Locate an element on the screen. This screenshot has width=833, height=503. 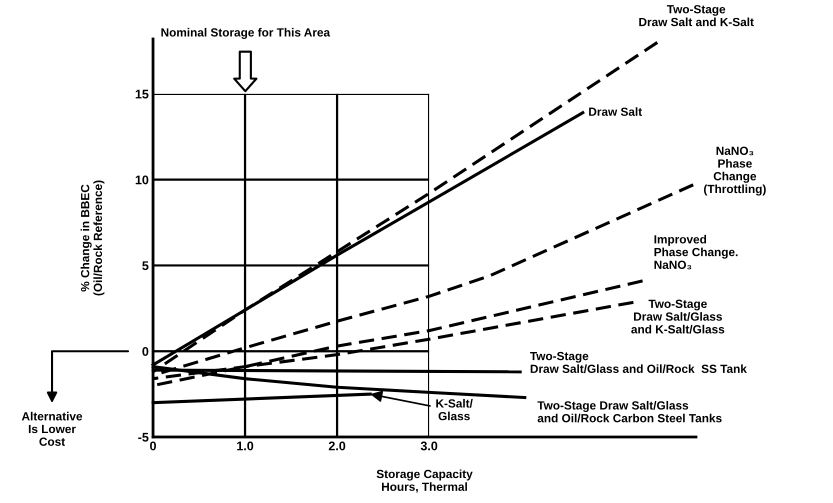
series-label: NaNO₃ Phase Change (Throttling) is located at coordinates (735, 171).